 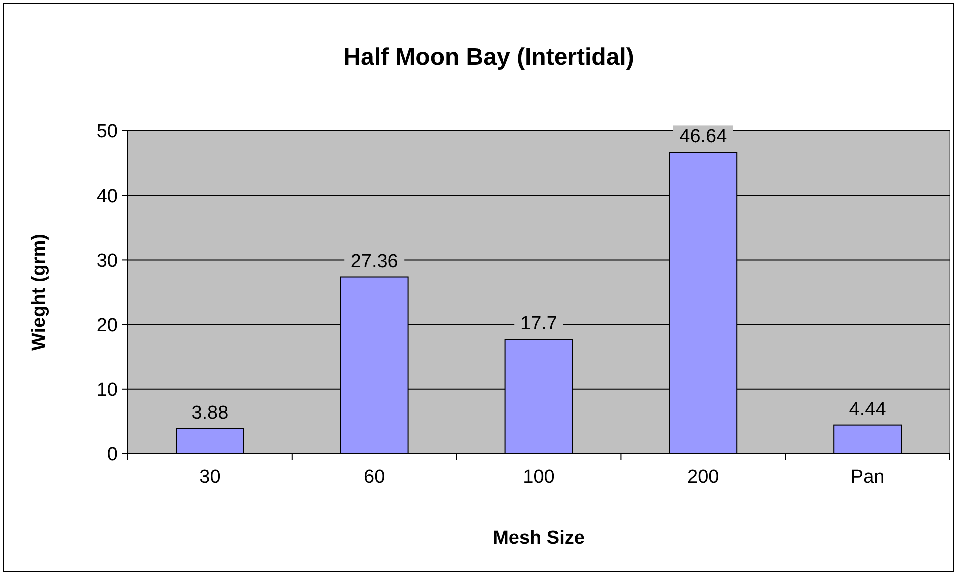 I want to click on x-axis-title: Mesh Size, so click(x=539, y=538).